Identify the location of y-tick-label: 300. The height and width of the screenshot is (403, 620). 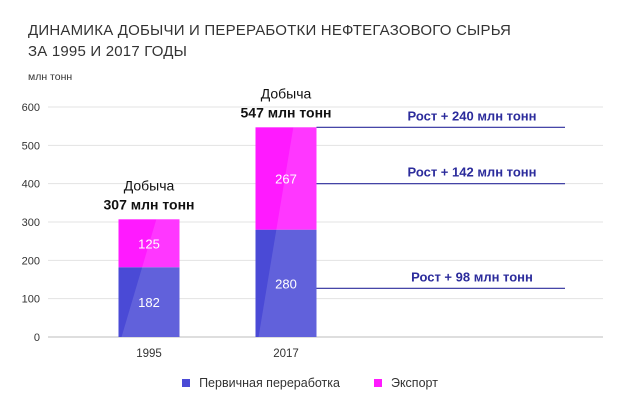
(31, 223).